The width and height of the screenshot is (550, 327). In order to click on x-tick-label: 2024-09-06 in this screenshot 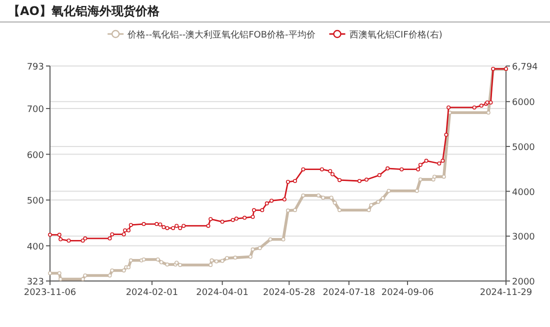, I will do `click(407, 293)`.